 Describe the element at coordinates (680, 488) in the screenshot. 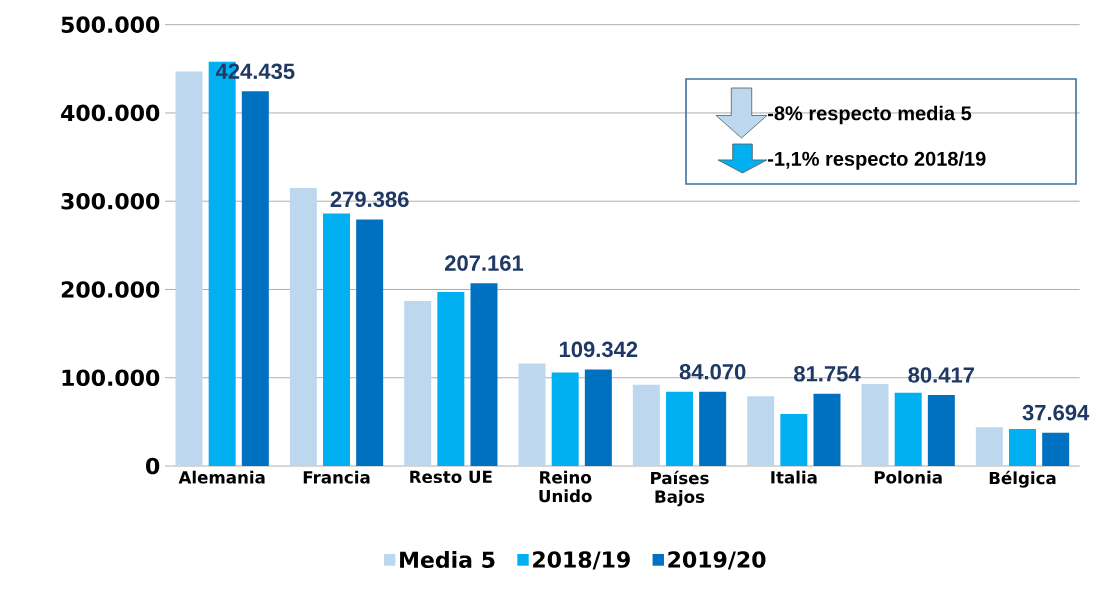

I see `x-tick-label: Países Bajos` at that location.